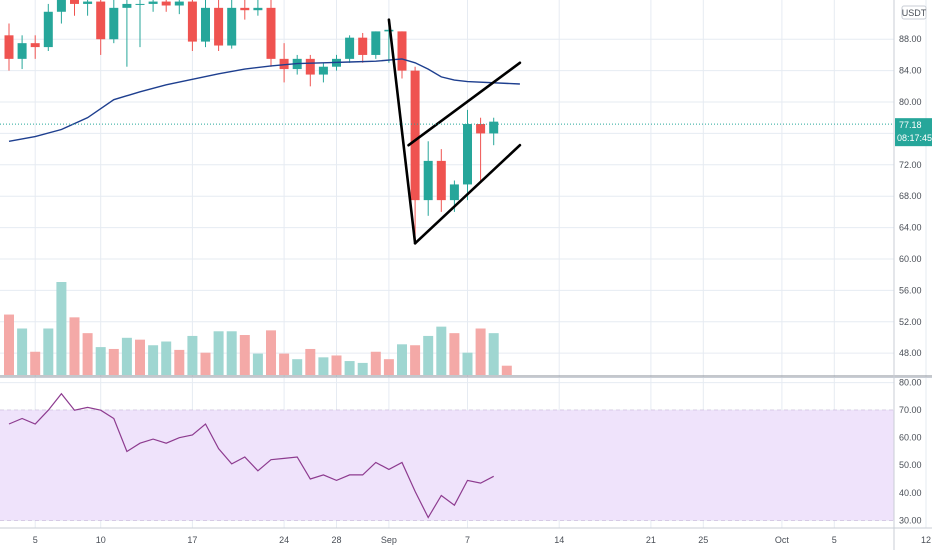 Image resolution: width=932 pixels, height=550 pixels. What do you see at coordinates (192, 540) in the screenshot?
I see `time-axis-label: 17` at bounding box center [192, 540].